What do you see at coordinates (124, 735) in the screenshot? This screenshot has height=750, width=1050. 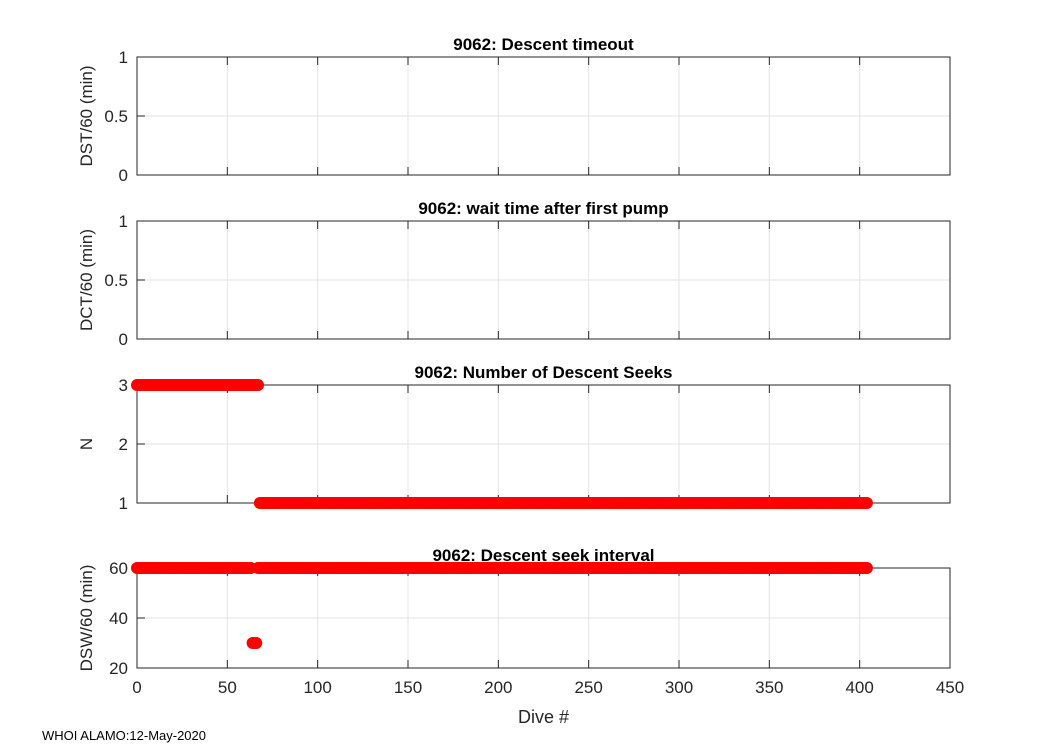 I see `footer-label: WHOI ALAMO:12-May-2020` at bounding box center [124, 735].